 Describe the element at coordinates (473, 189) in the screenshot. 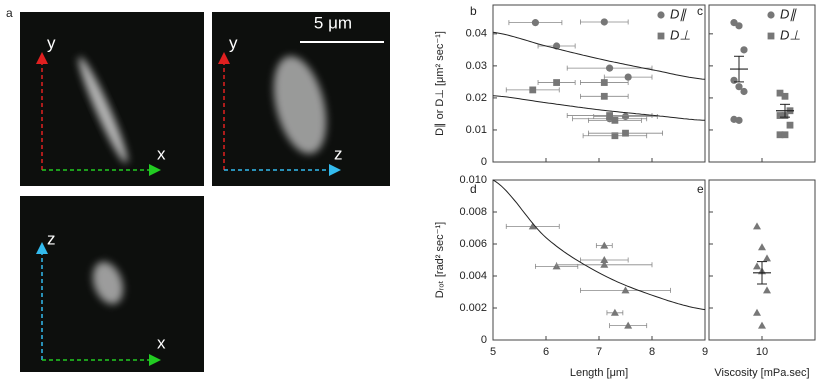

I see `panel-label: d` at that location.